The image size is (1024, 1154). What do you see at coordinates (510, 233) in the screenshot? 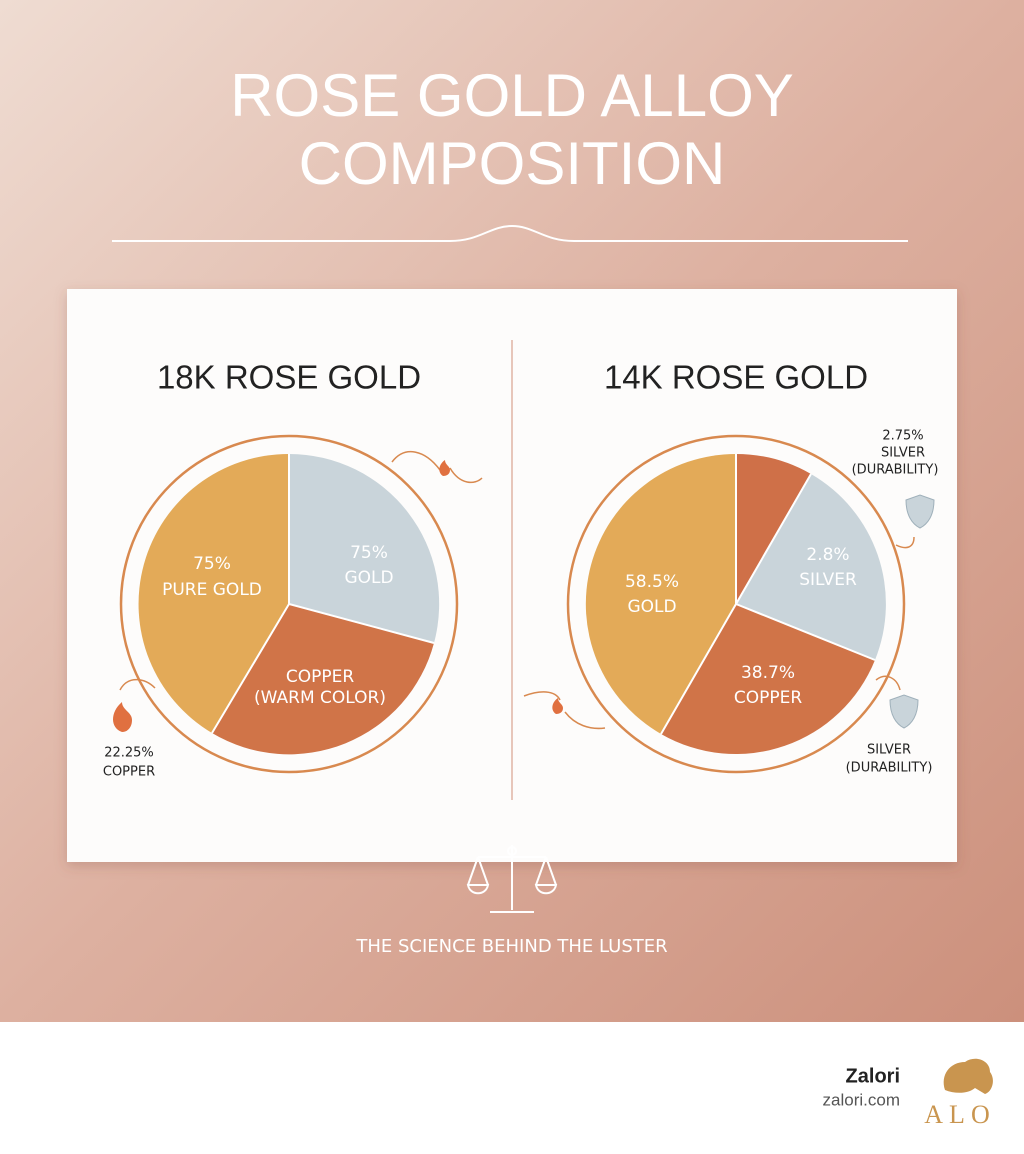
I see `divider-wave` at bounding box center [510, 233].